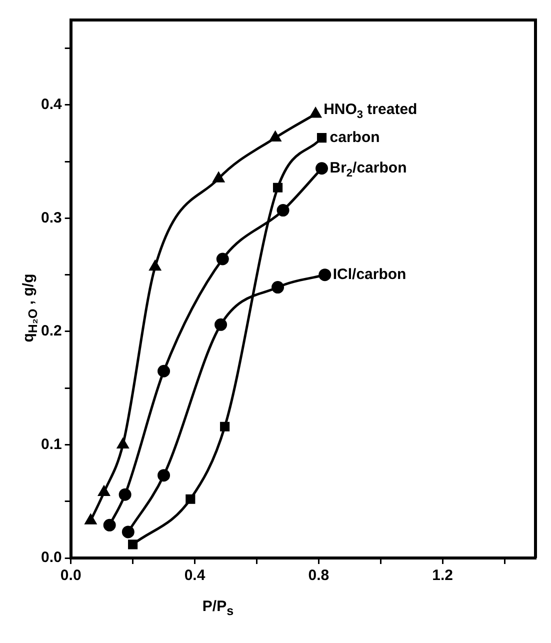 The height and width of the screenshot is (643, 551). I want to click on y-tick-label: 0.4, so click(51, 105).